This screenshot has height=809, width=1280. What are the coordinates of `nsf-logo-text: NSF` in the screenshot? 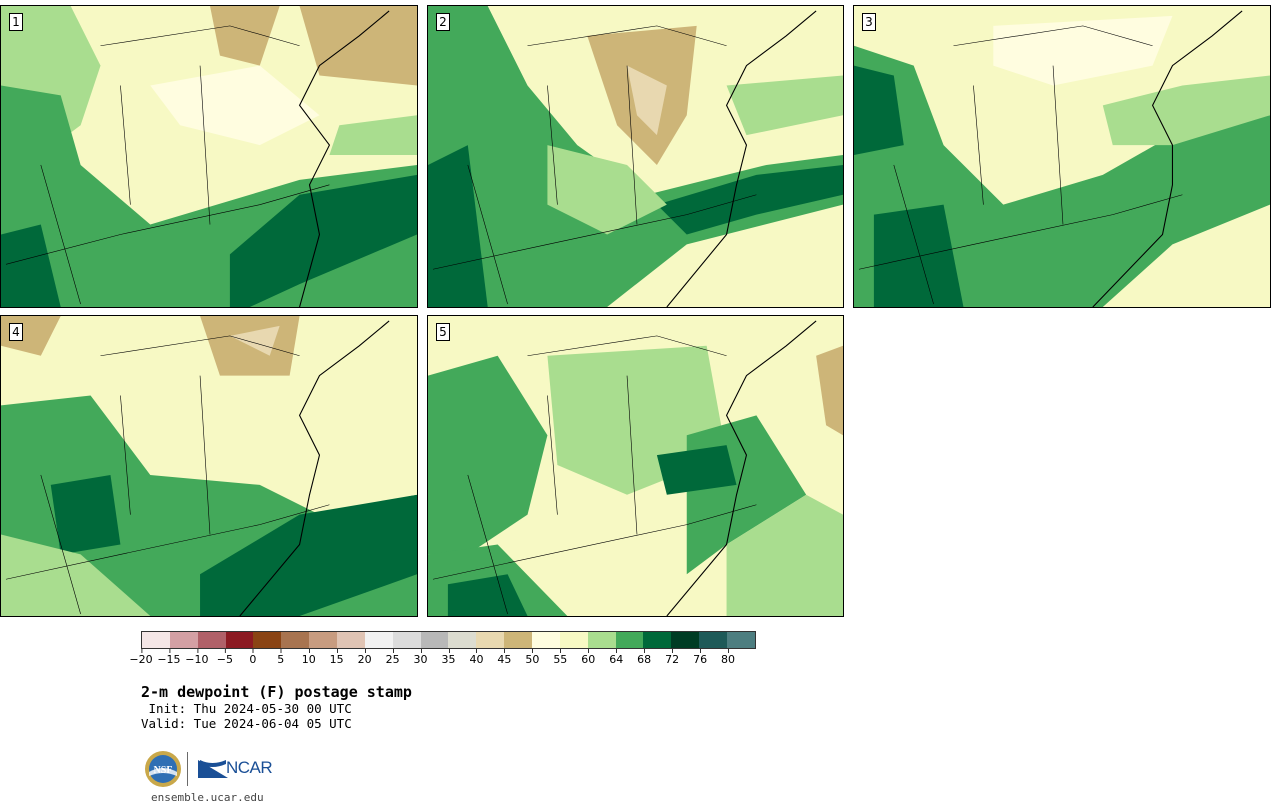 It's located at (163, 770).